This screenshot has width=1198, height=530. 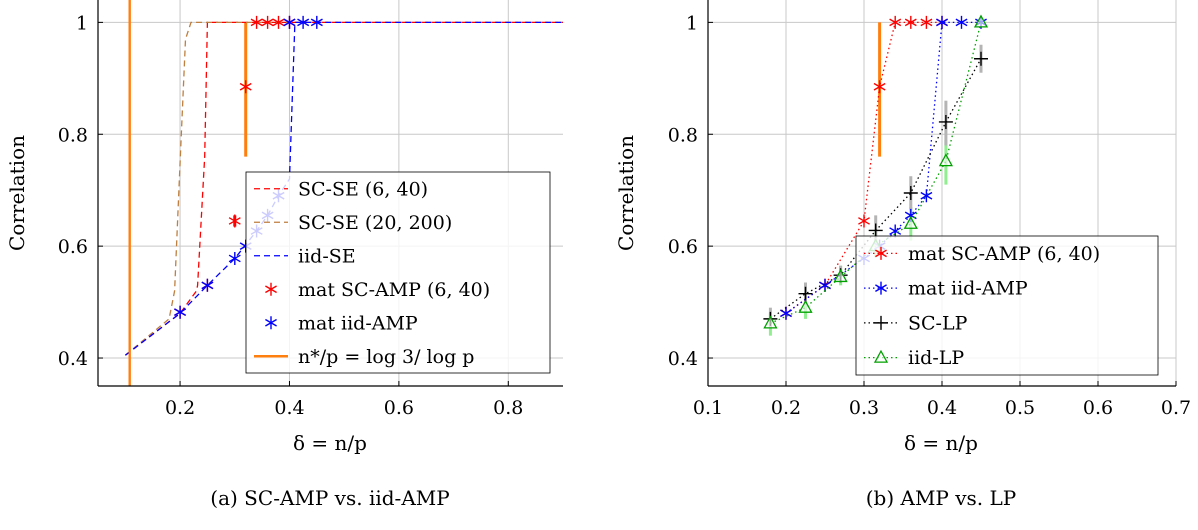 I want to click on x-tick-label: 0.3, so click(x=864, y=408).